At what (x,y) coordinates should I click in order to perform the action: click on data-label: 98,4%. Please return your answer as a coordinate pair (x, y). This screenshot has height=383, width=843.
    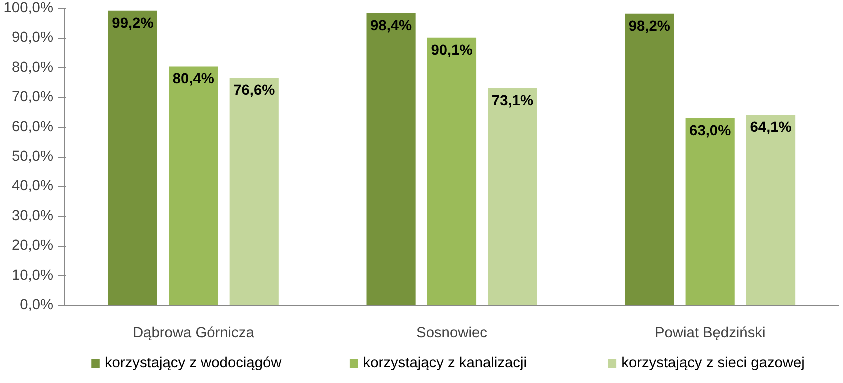
    Looking at the image, I should click on (391, 26).